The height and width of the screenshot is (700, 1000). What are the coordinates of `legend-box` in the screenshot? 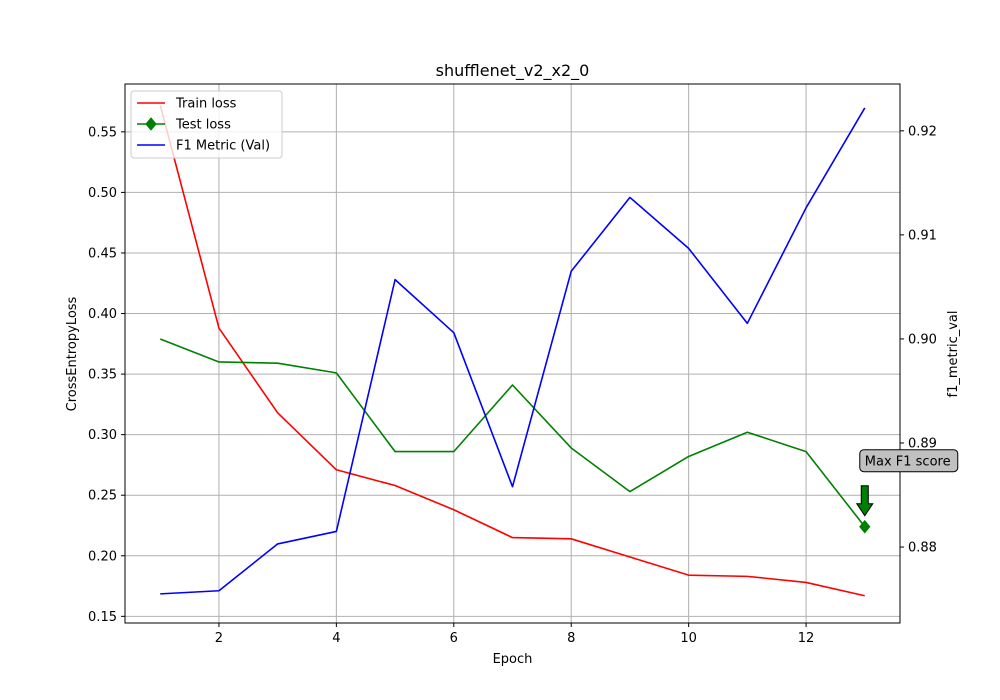 It's located at (206, 124).